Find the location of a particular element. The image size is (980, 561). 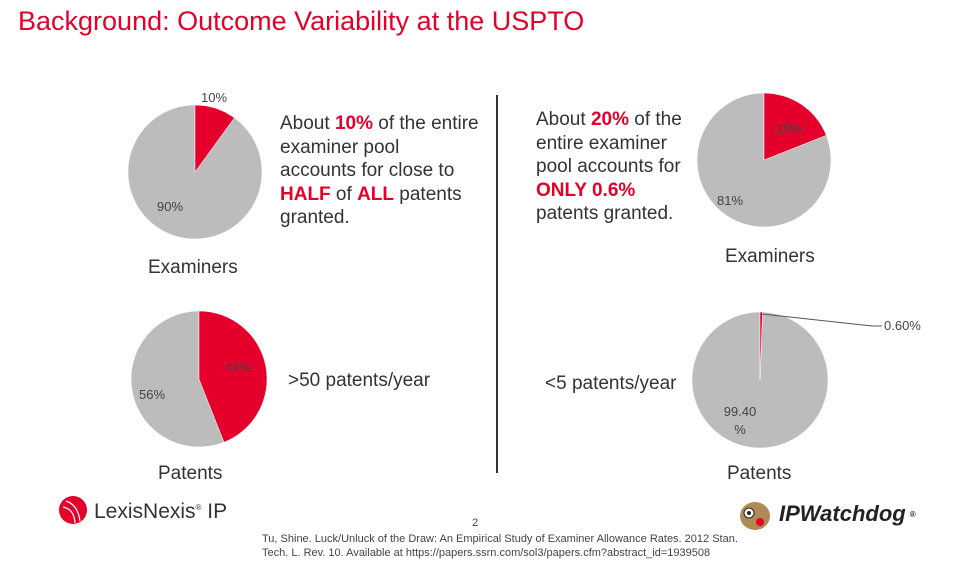

lexisnexis-logo: LexisNexis® IP is located at coordinates (142, 510).